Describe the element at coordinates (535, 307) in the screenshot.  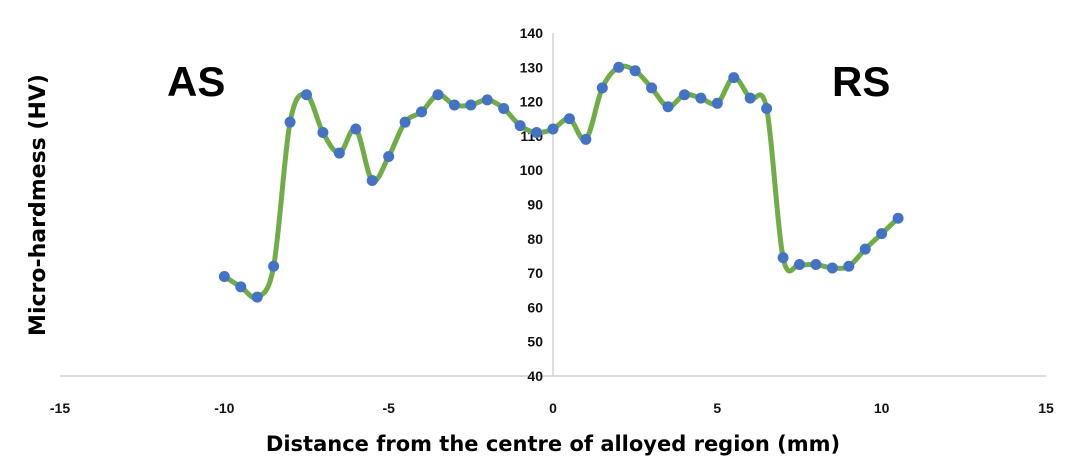
I see `y-tick-label: 60` at that location.